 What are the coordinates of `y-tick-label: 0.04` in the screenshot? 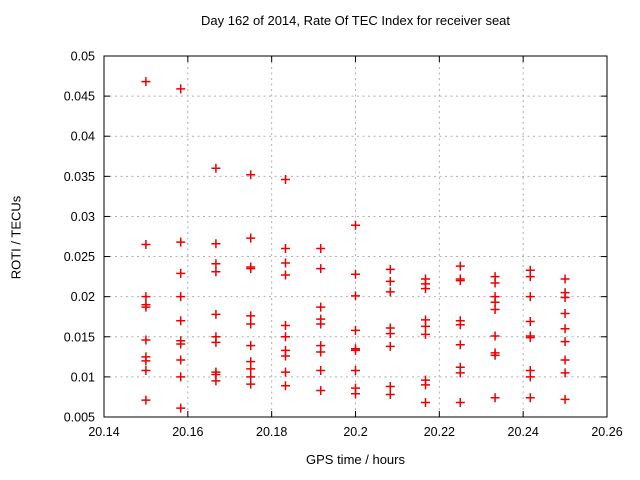 It's located at (83, 137).